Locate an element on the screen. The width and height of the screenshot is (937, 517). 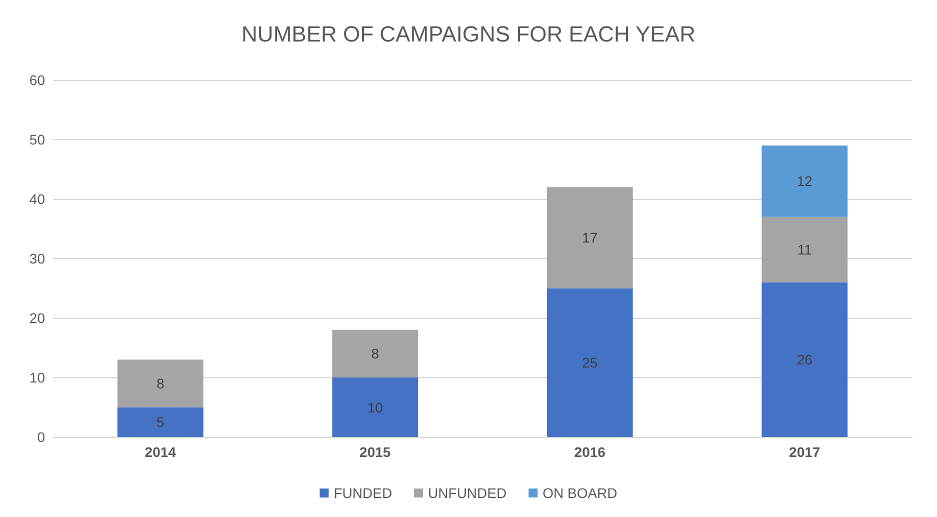
x-tick-label: 2017 is located at coordinates (804, 452).